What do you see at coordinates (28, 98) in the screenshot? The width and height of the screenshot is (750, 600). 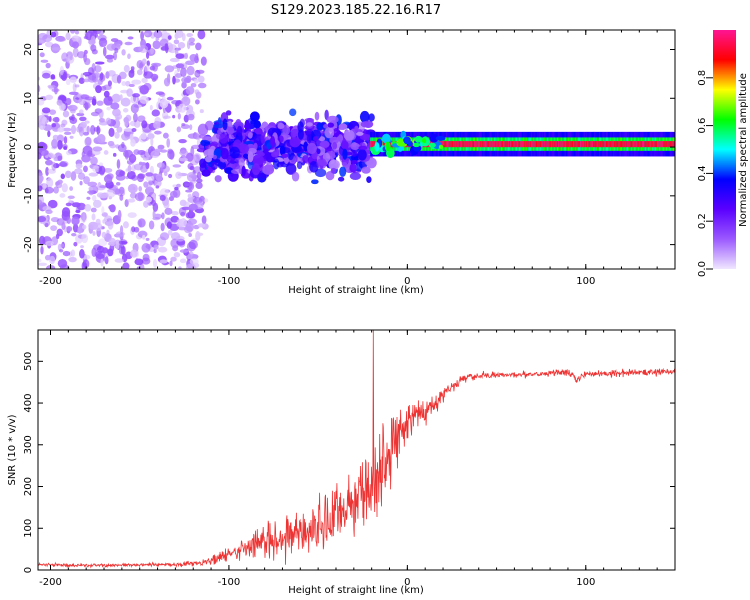 I see `y-tick-label: 10` at bounding box center [28, 98].